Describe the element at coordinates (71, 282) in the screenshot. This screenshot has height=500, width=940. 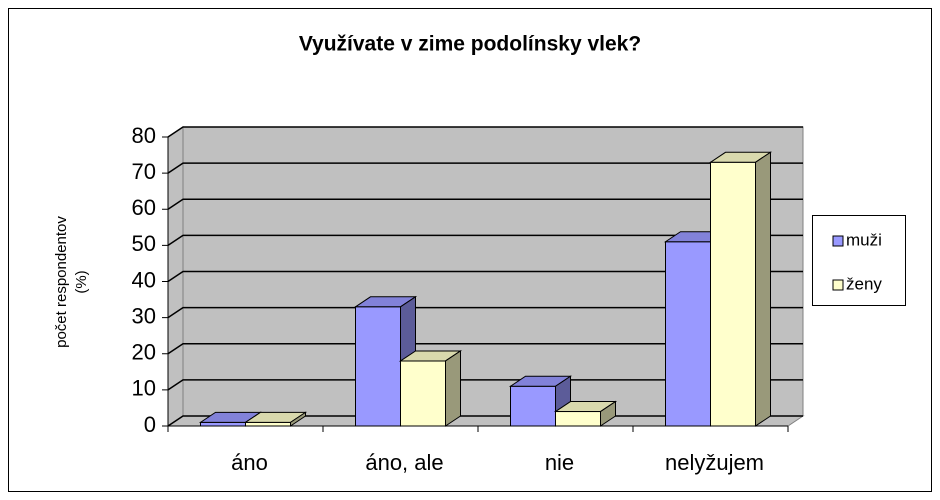
I see `y-axis-title: počet respondentov (%)` at that location.